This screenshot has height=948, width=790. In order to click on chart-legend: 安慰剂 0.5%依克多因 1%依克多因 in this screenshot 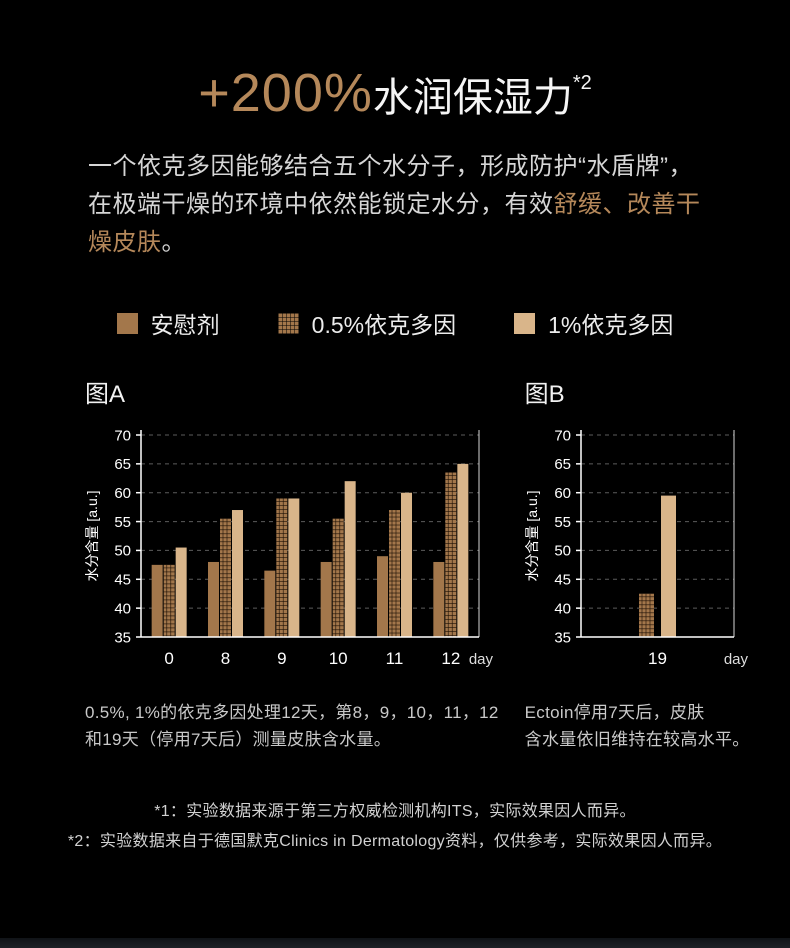, I will do `click(395, 323)`.